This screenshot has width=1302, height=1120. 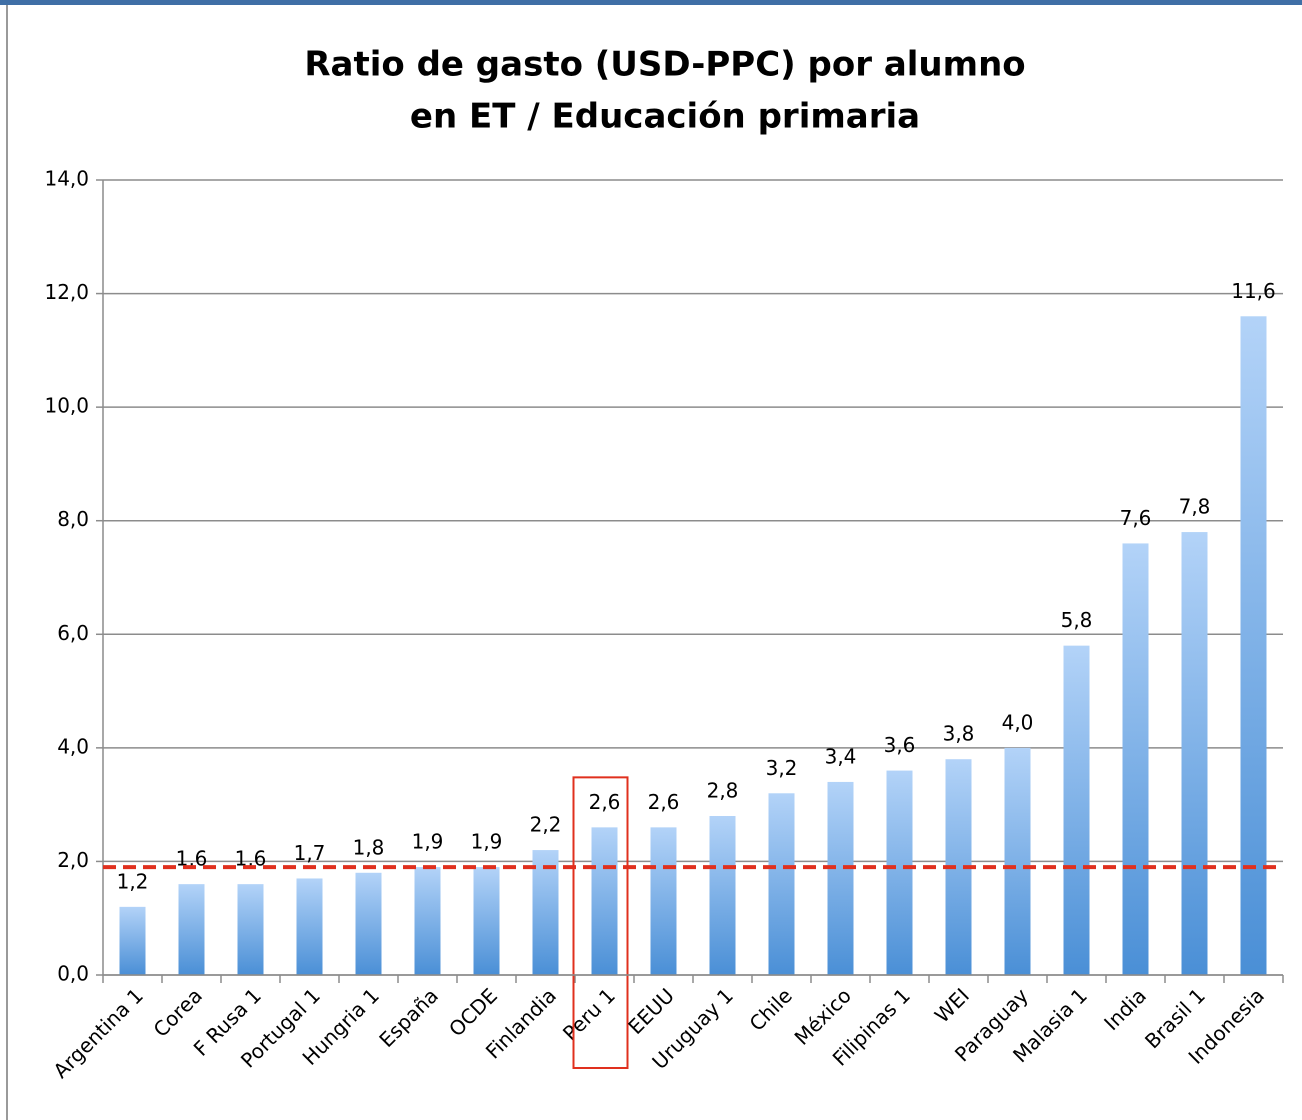 What do you see at coordinates (66, 406) in the screenshot?
I see `y-tick-label: 10,0` at bounding box center [66, 406].